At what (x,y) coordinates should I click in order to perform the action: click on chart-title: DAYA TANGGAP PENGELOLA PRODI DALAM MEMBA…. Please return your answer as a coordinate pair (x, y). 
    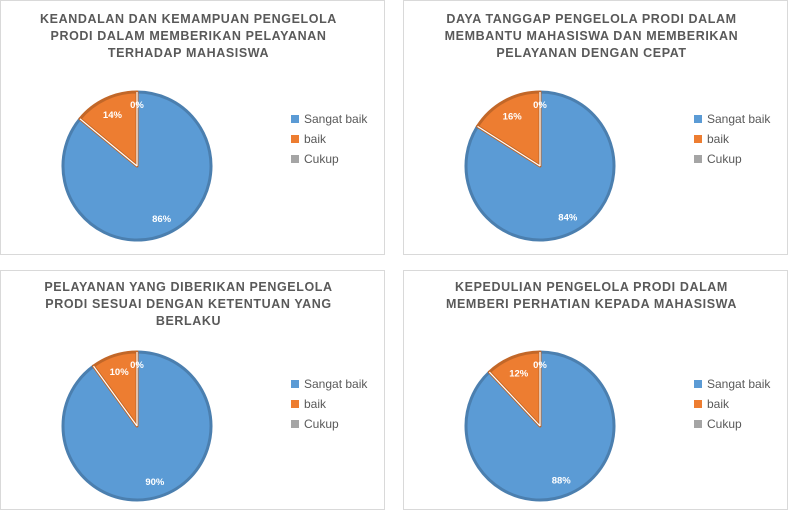
    Looking at the image, I should click on (591, 36).